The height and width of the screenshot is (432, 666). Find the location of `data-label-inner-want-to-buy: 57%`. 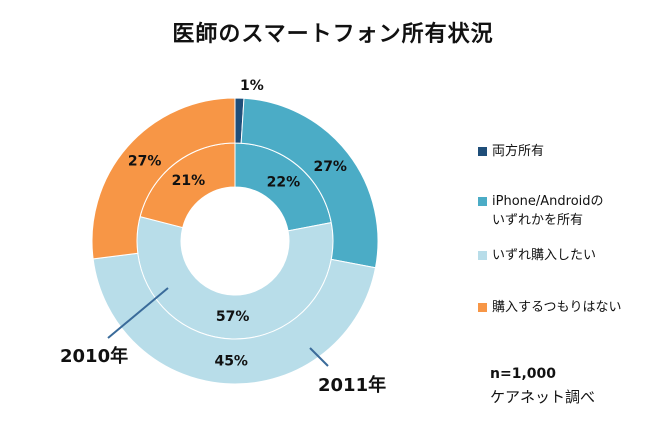

data-label-inner-want-to-buy: 57% is located at coordinates (233, 317).